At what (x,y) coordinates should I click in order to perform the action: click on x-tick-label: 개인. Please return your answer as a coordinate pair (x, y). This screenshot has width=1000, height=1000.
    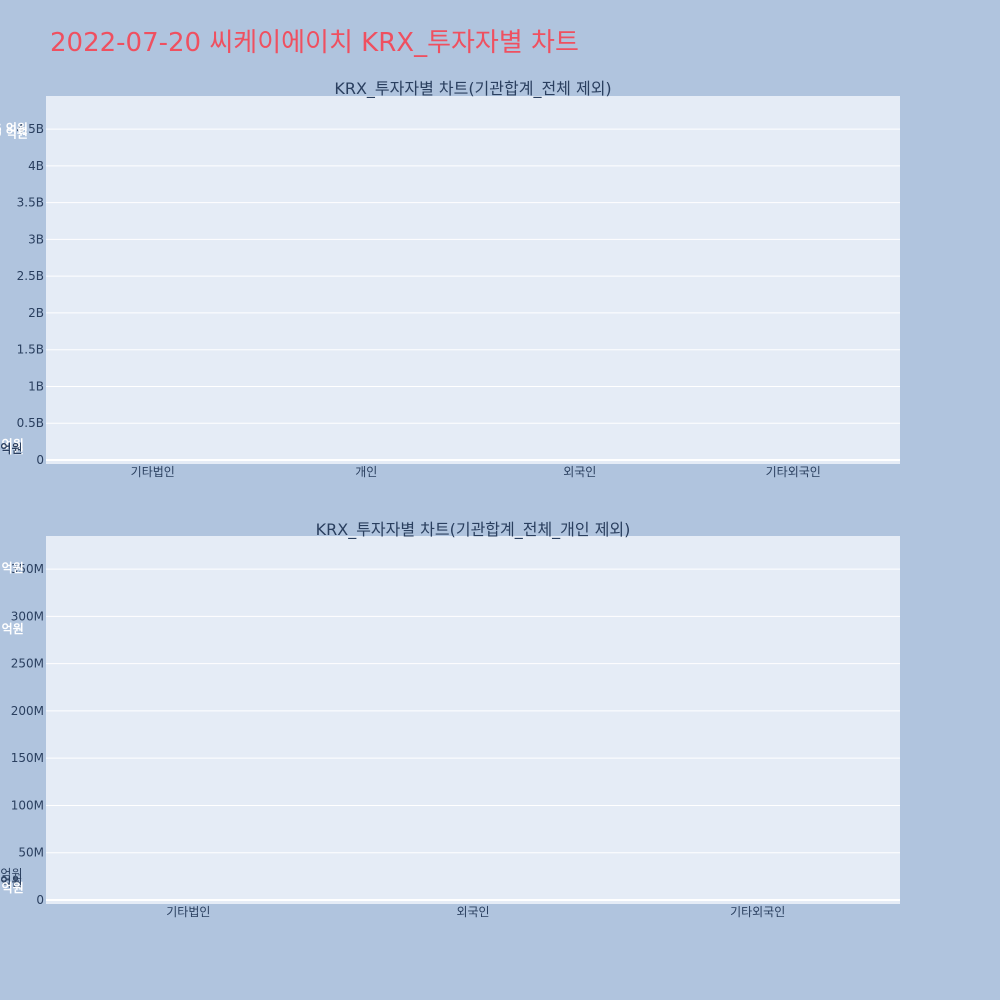
    Looking at the image, I should click on (366, 472).